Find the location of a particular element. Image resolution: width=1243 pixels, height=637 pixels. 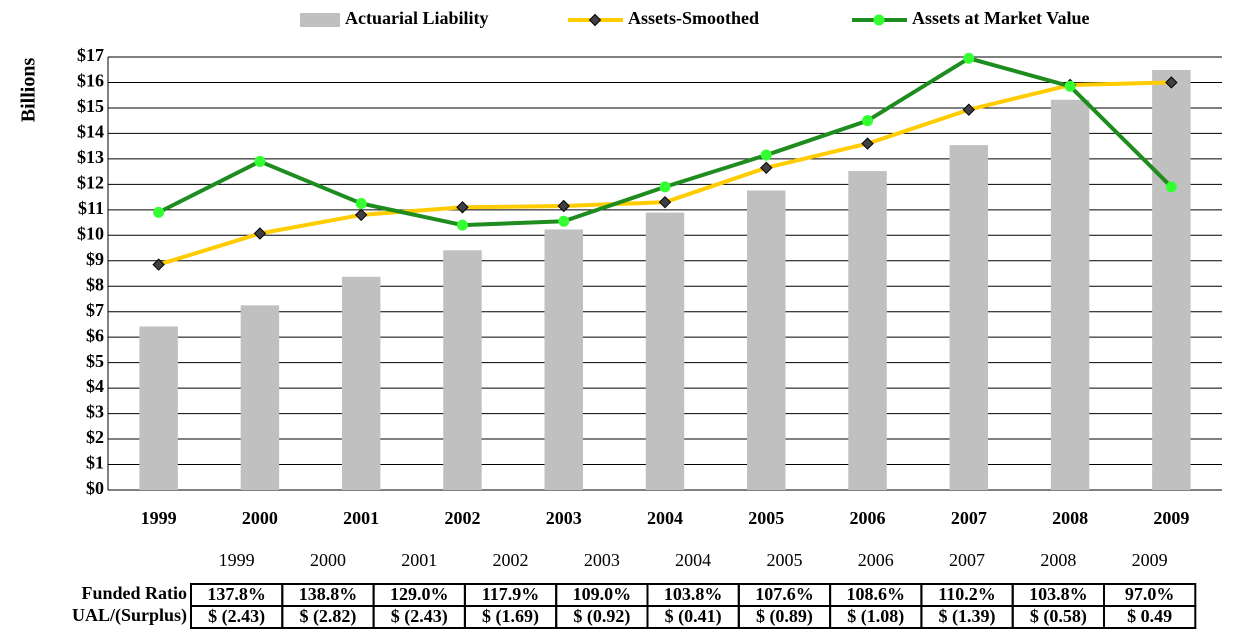

table-cell-text: $ (1.39) is located at coordinates (967, 616).